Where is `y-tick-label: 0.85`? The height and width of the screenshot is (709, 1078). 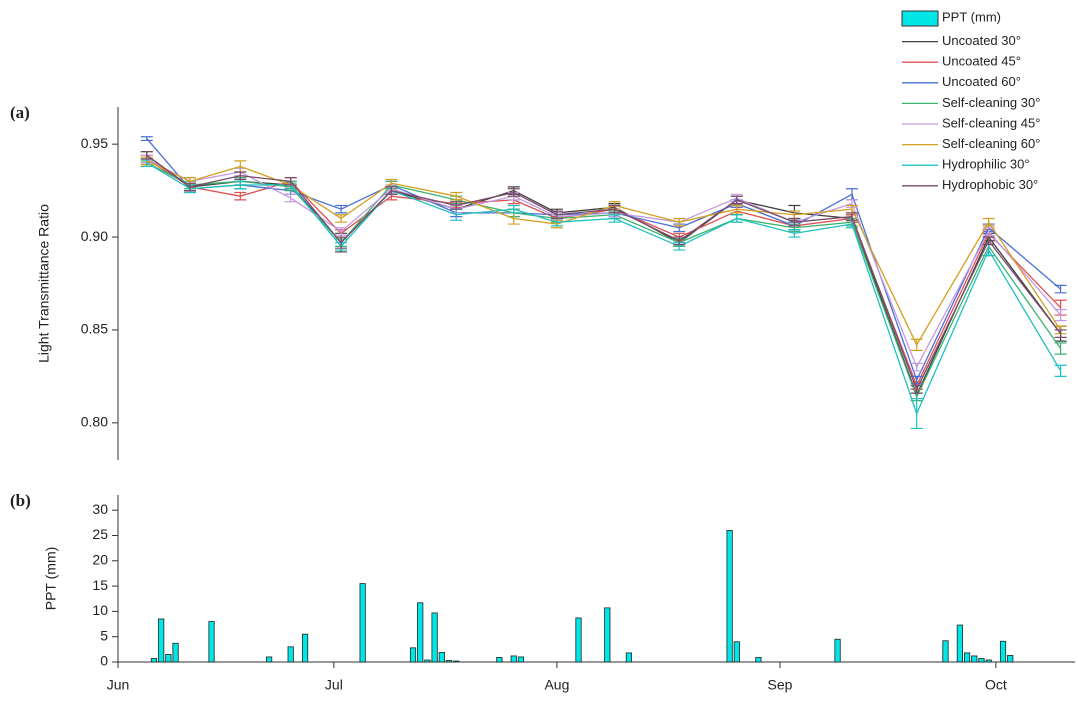
y-tick-label: 0.85 is located at coordinates (94, 329).